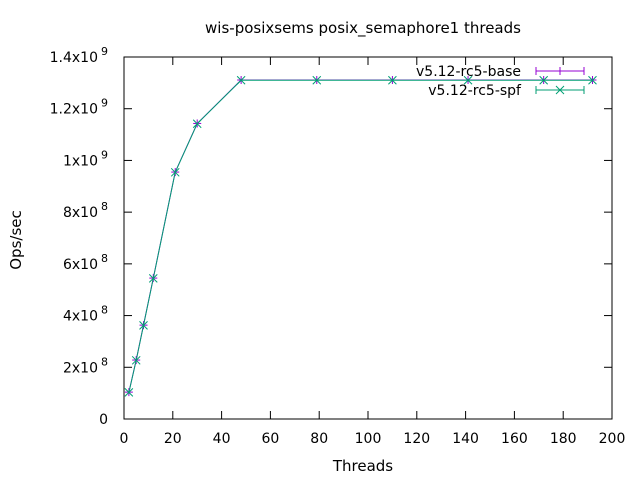 Image resolution: width=640 pixels, height=480 pixels. Describe the element at coordinates (85, 314) in the screenshot. I see `y-tick-label: 4x10 8` at that location.